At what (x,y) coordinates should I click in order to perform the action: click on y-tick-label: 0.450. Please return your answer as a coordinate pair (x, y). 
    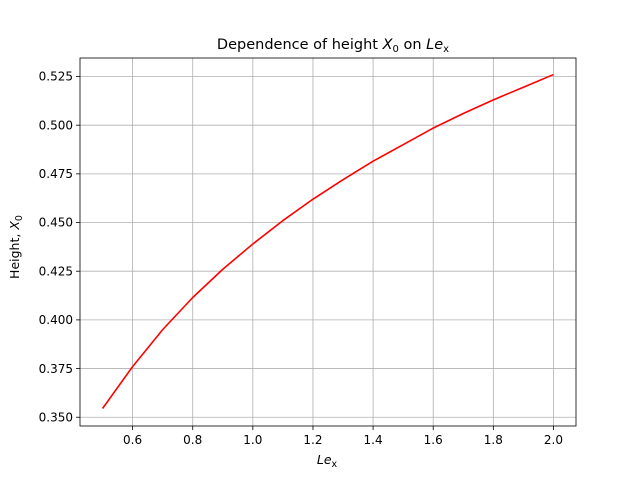
    Looking at the image, I should click on (56, 223).